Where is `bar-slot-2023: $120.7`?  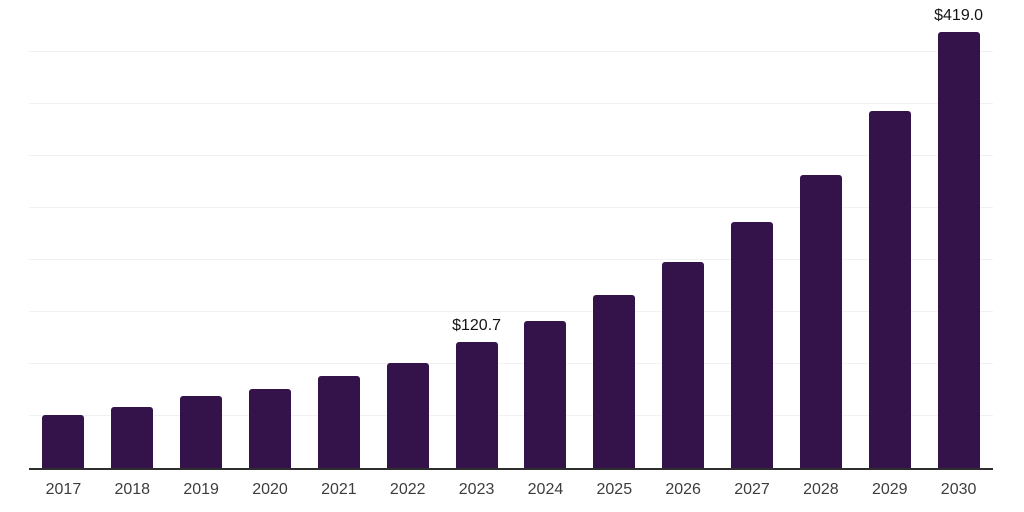 bar-slot-2023: $120.7 is located at coordinates (476, 234).